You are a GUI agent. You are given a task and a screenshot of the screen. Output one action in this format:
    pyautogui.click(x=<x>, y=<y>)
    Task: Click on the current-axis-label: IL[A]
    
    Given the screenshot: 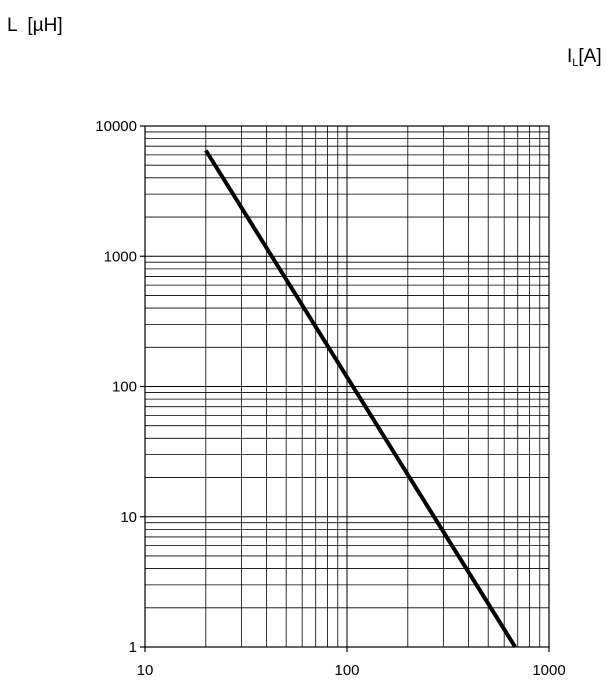 What is the action you would take?
    pyautogui.click(x=584, y=57)
    